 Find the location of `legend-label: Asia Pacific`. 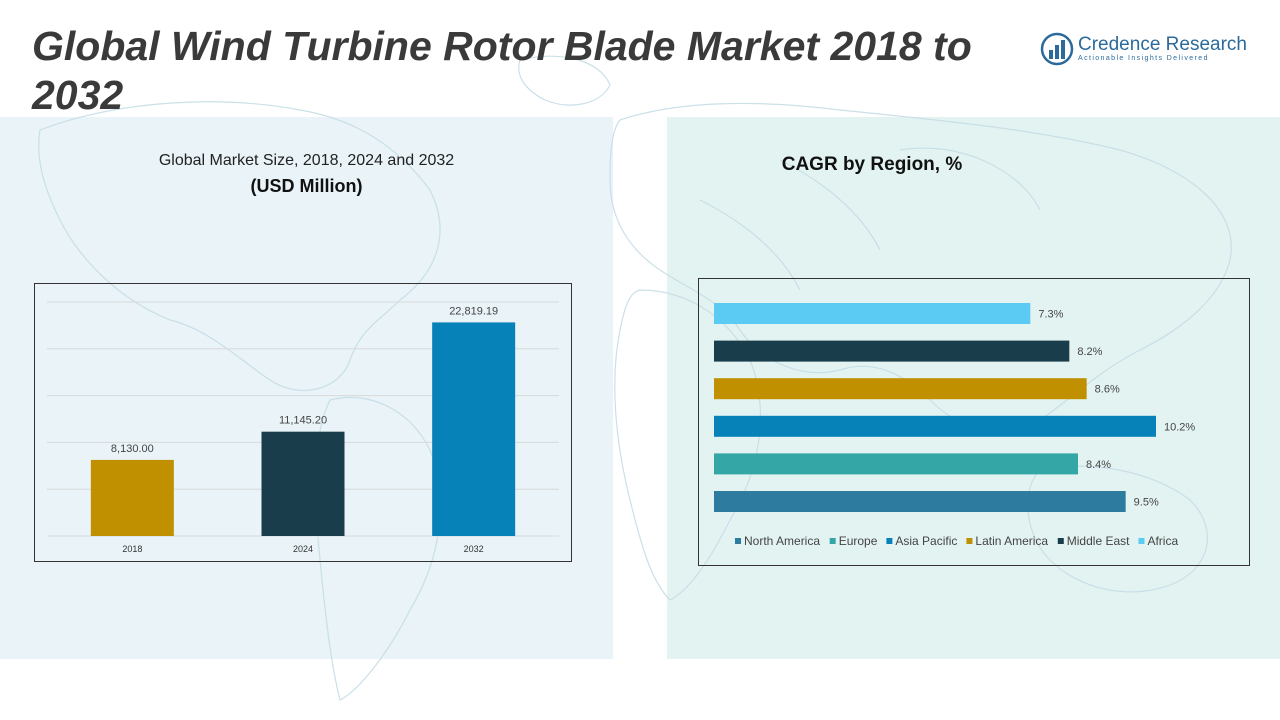

legend-label: Asia Pacific is located at coordinates (926, 541).